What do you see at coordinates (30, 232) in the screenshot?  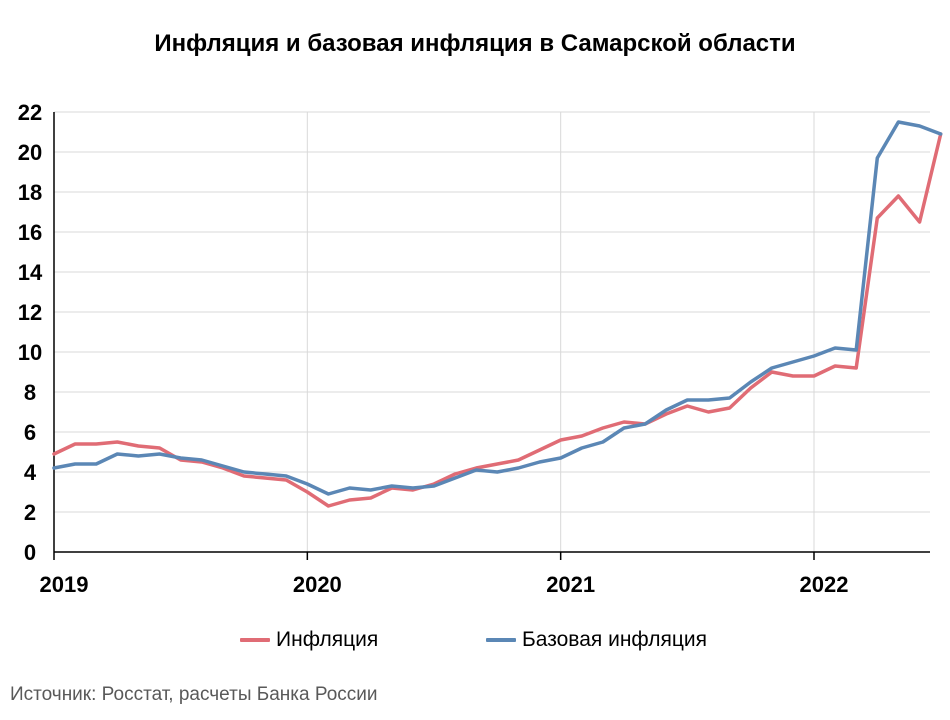 I see `y-tick-label-16: 16` at bounding box center [30, 232].